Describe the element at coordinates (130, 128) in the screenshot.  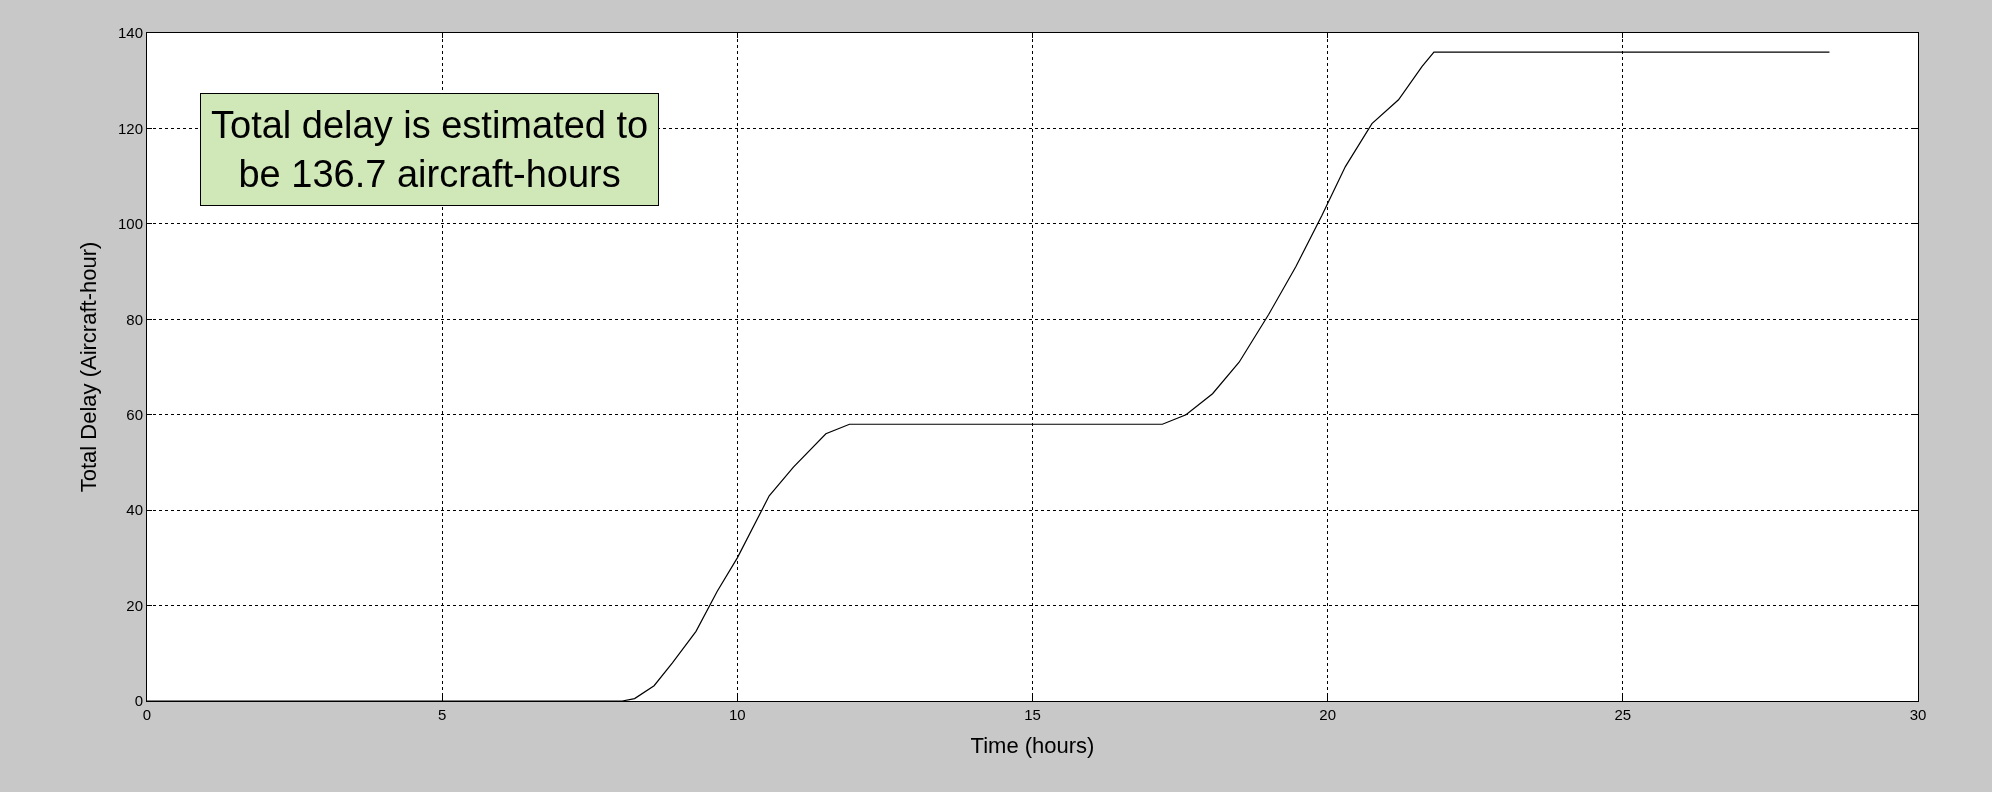
I see `y-tick-label: 120` at that location.